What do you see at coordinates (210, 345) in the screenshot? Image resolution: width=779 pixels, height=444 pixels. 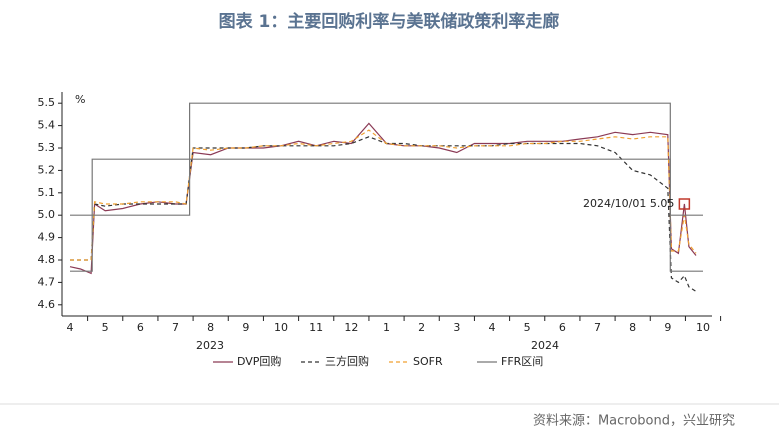 I see `year-label: 2023` at bounding box center [210, 345].